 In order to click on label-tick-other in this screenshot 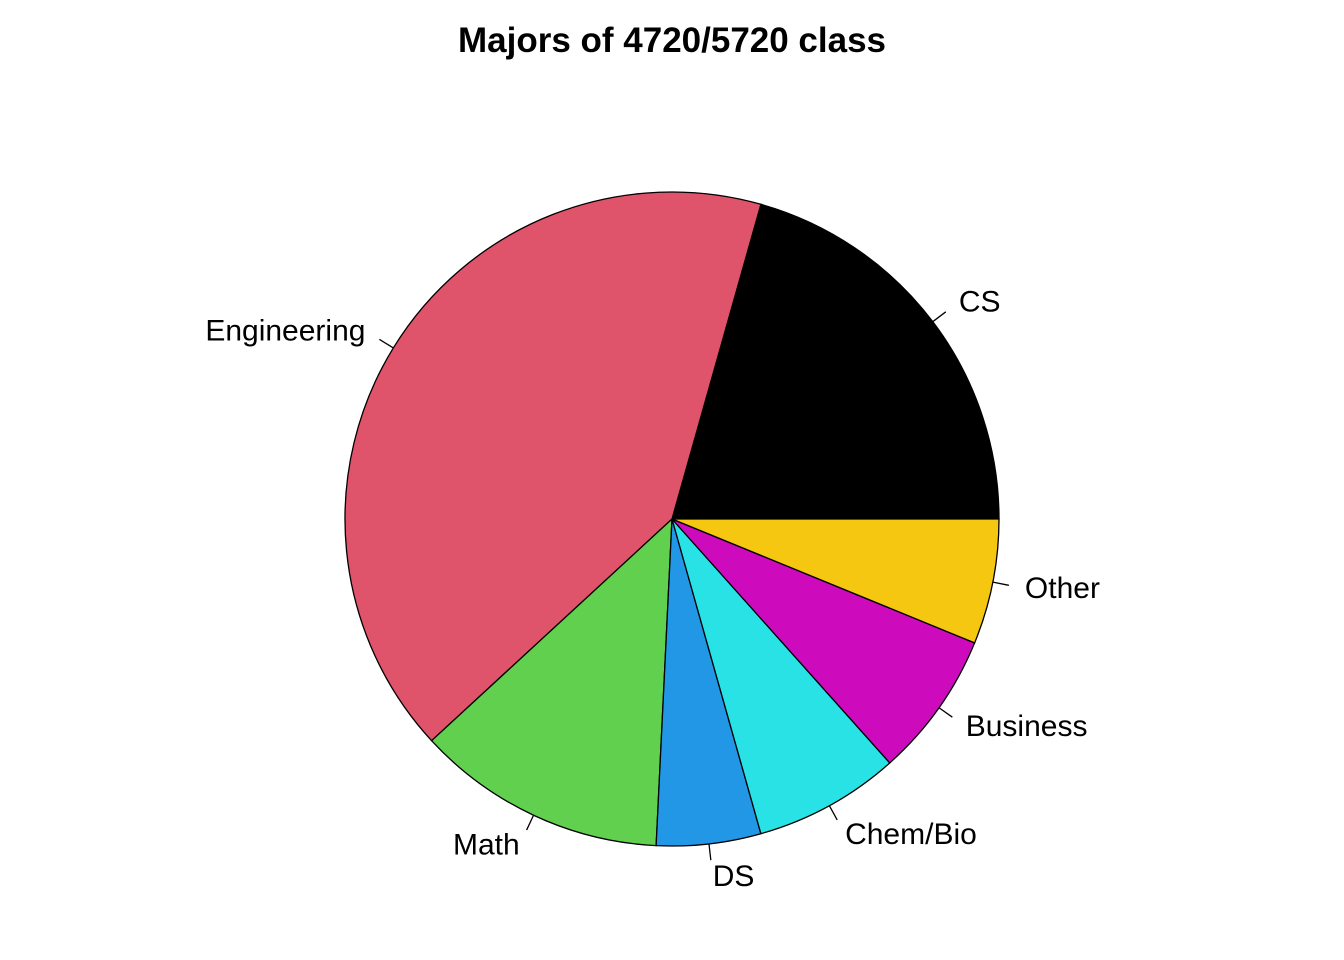, I will do `click(1001, 583)`.